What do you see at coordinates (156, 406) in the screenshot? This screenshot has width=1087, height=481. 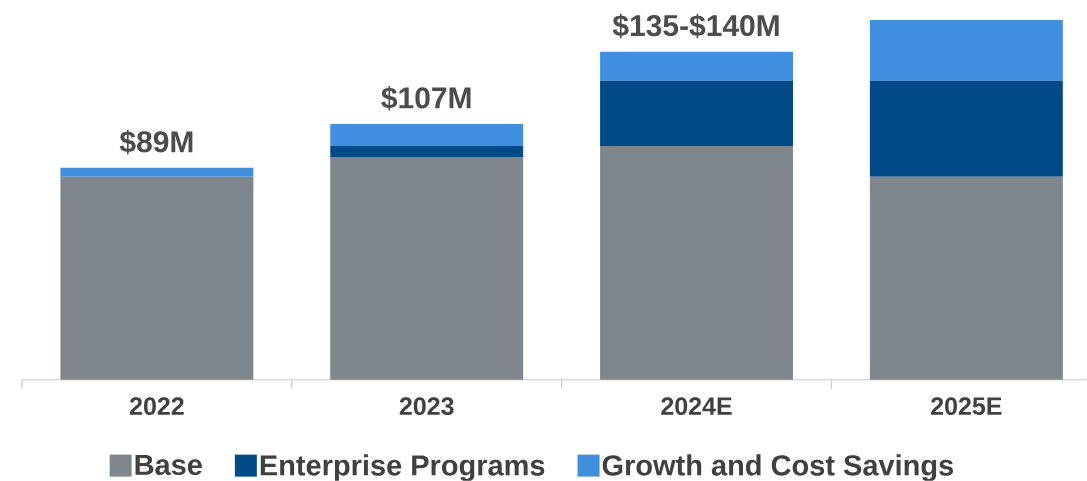 I see `x-tick-label: 2022` at bounding box center [156, 406].